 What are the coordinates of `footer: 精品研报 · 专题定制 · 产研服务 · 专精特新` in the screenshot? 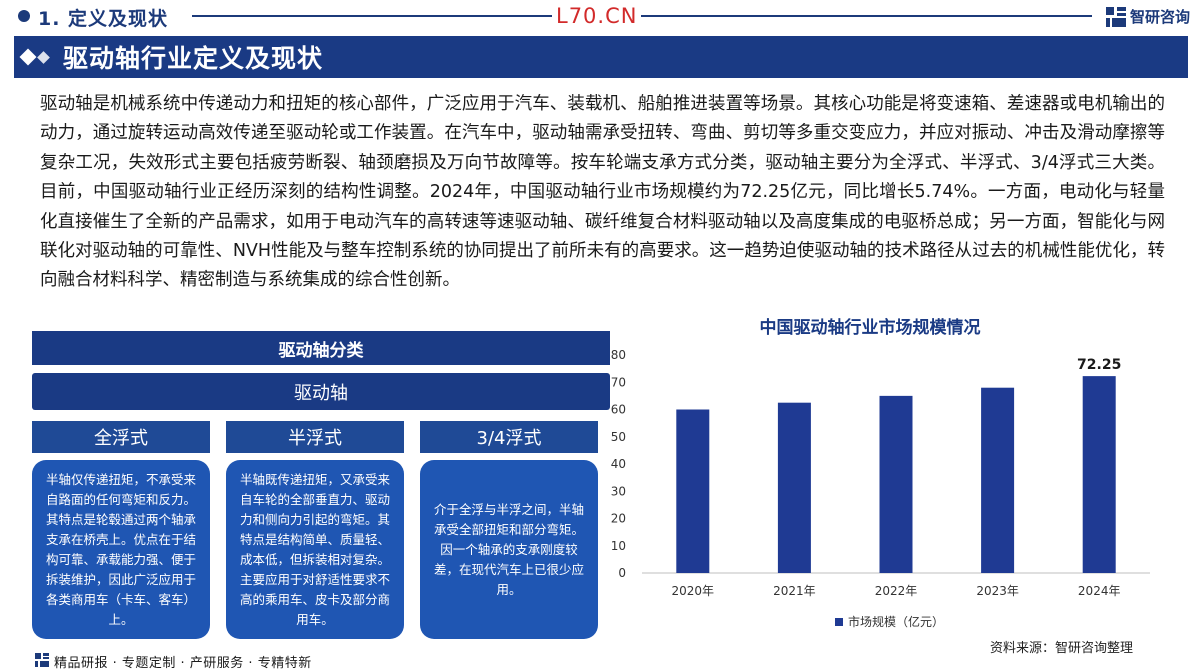 It's located at (600, 660).